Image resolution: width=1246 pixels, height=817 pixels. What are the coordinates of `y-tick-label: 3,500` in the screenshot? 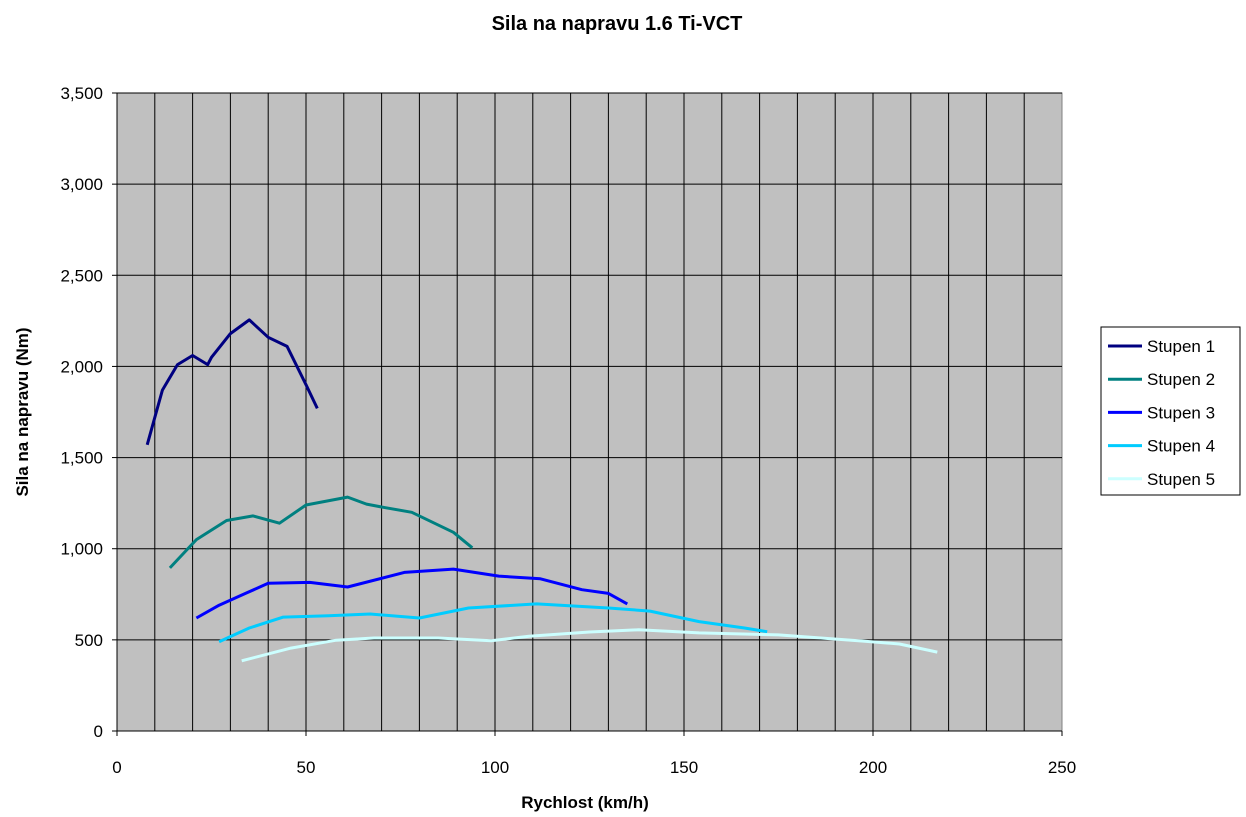 It's located at (81, 93).